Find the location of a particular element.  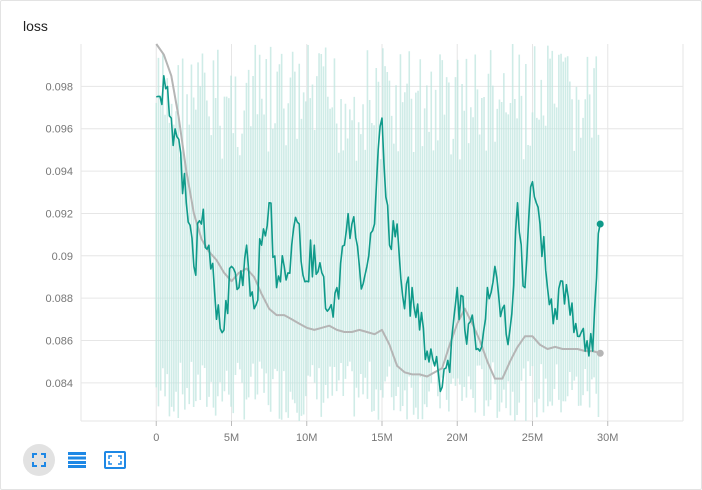

x-tick-label: 0 is located at coordinates (156, 436).